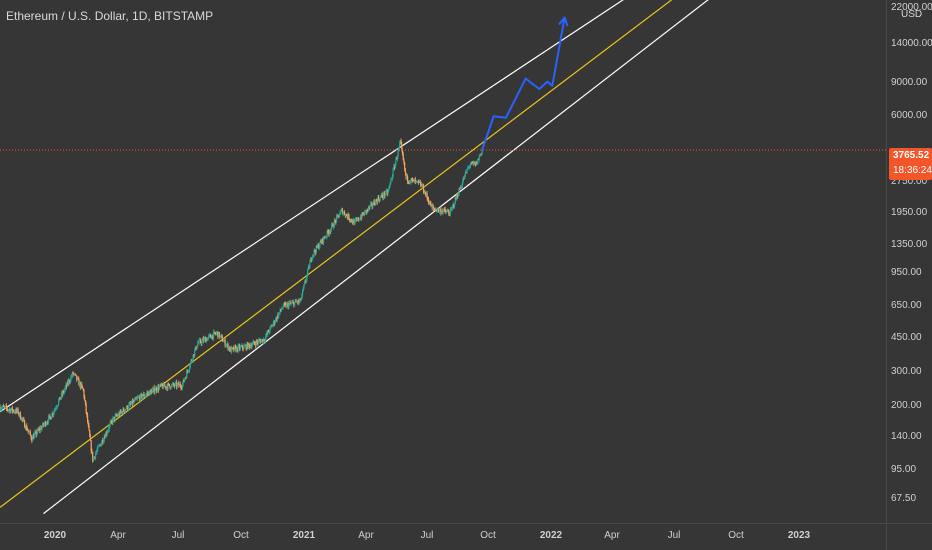  I want to click on chart-title: Ethereum / U.S. Dollar, 1D, BITSTAMP, so click(110, 16).